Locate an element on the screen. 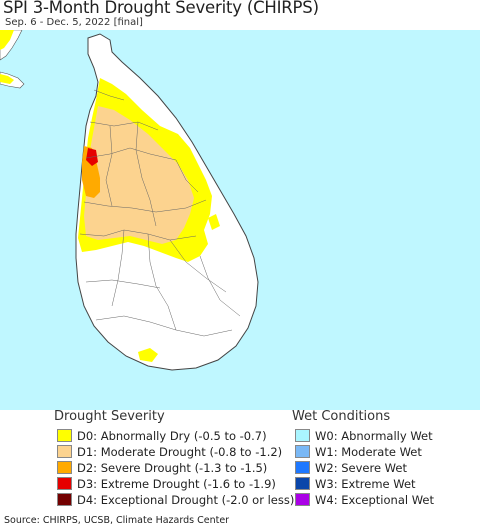 The width and height of the screenshot is (480, 530). legend-d3-swatch is located at coordinates (64, 483).